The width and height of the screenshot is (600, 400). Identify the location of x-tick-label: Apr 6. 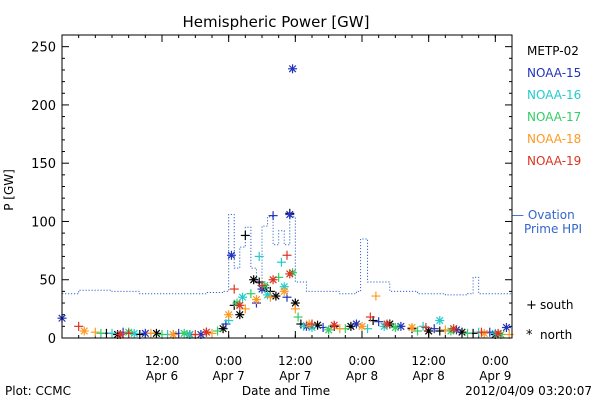
(162, 376).